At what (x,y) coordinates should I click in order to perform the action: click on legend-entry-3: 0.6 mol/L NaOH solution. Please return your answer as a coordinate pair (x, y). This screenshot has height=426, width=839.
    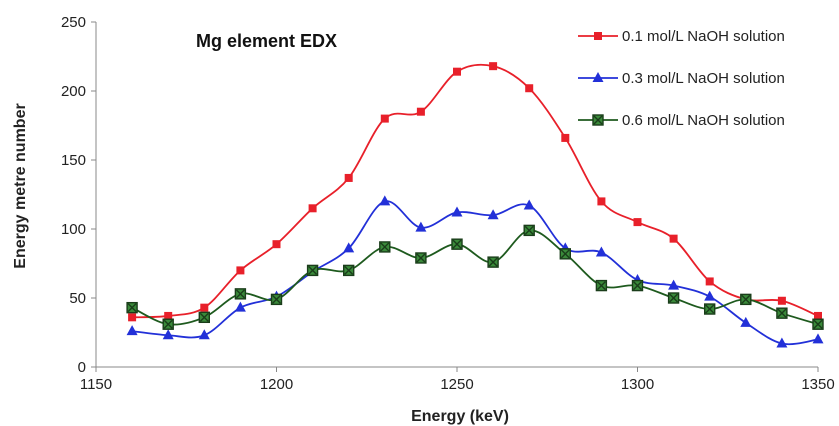
    Looking at the image, I should click on (681, 120).